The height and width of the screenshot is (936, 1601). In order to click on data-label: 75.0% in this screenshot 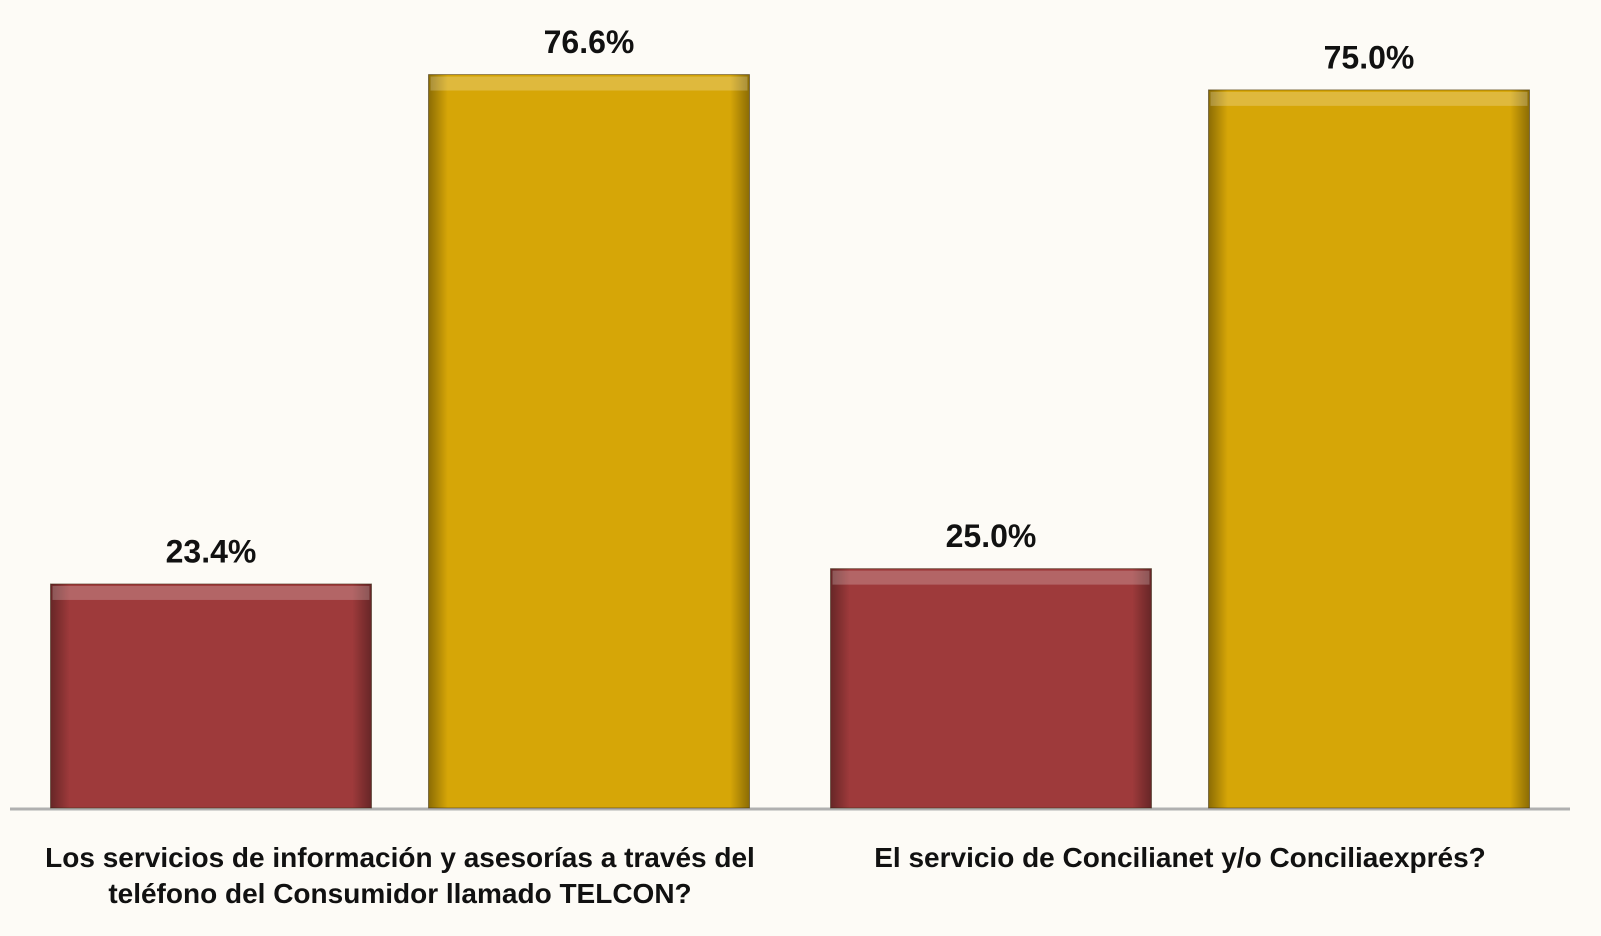, I will do `click(1369, 57)`.